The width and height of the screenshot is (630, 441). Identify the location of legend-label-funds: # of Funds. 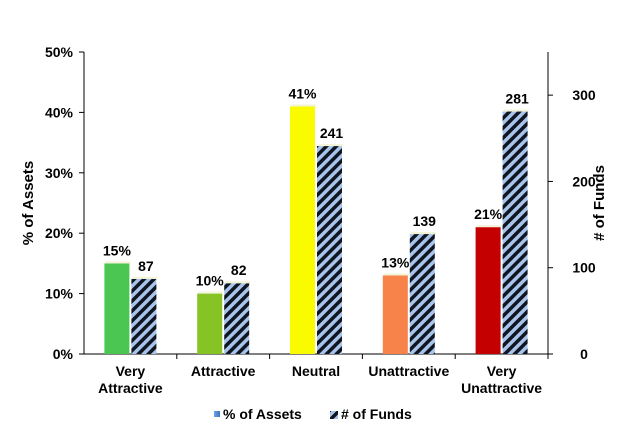
(376, 414).